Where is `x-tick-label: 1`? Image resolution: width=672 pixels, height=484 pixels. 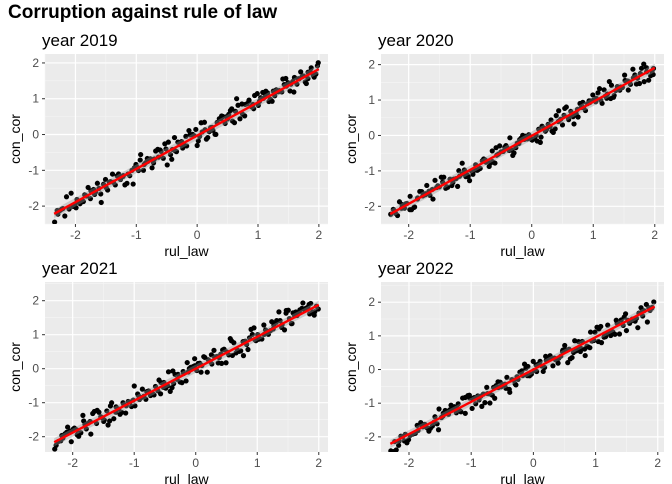
x-tick-label: 1 is located at coordinates (595, 463).